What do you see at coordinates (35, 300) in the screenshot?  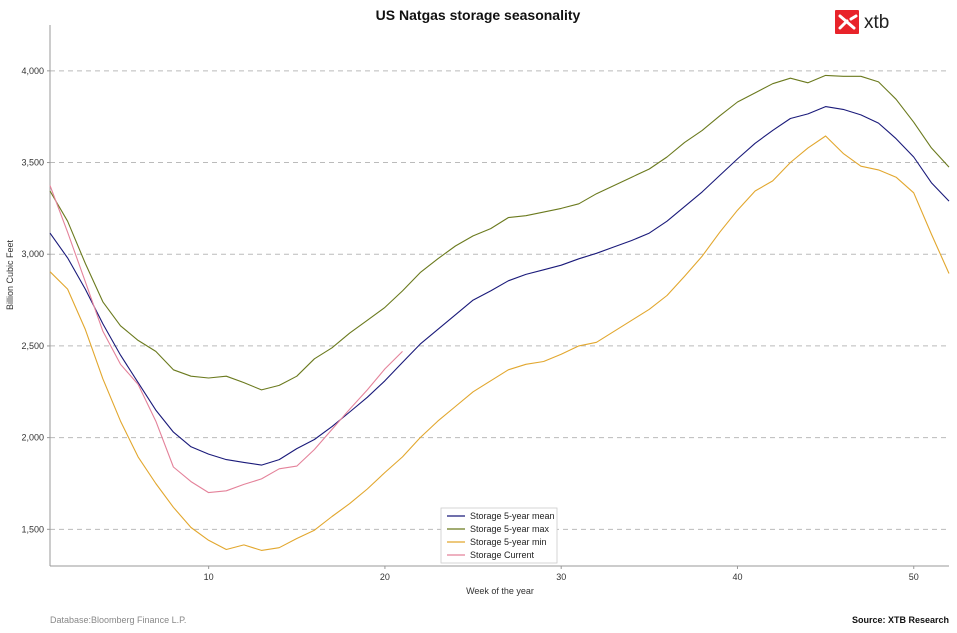 I see `y-ticks: 1,500 2,000 2,500 3,000 3,500 4,000` at bounding box center [35, 300].